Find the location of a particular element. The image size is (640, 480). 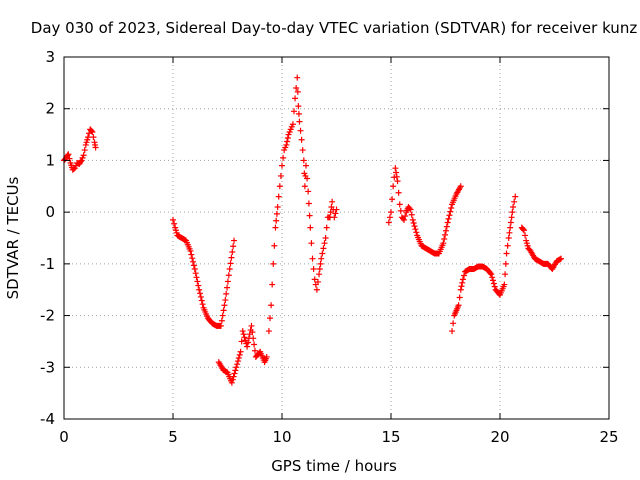

x-tick-label: 10 is located at coordinates (281, 437).